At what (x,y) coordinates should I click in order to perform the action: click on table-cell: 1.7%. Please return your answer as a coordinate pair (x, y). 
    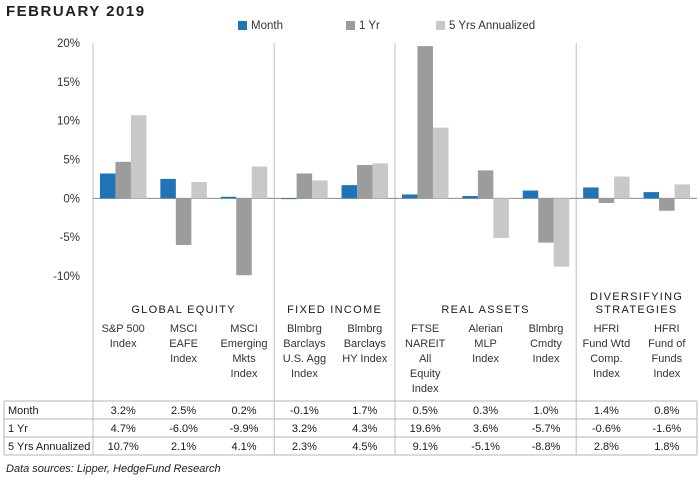
    Looking at the image, I should click on (364, 411).